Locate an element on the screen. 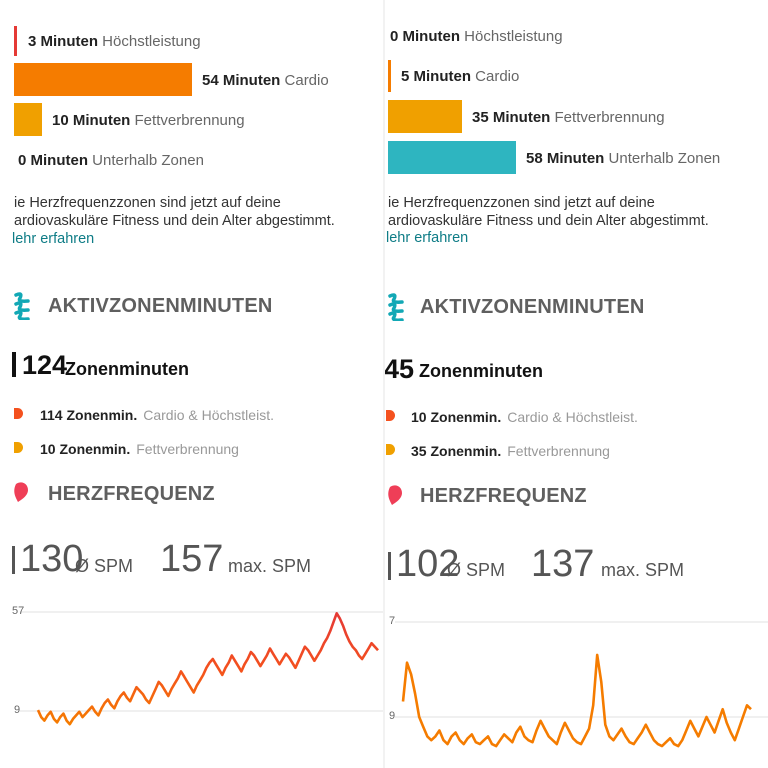 Image resolution: width=768 pixels, height=768 pixels. zone-row-fat-burn: 35 Minuten Fettverbrennung is located at coordinates (568, 117).